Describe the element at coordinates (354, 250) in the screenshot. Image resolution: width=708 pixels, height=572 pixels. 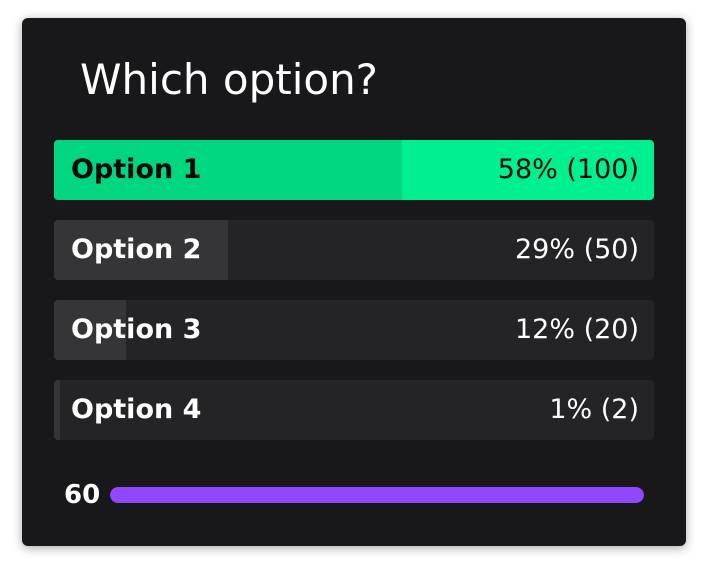
I see `poll-option-2: Option 2 29% (50)` at that location.